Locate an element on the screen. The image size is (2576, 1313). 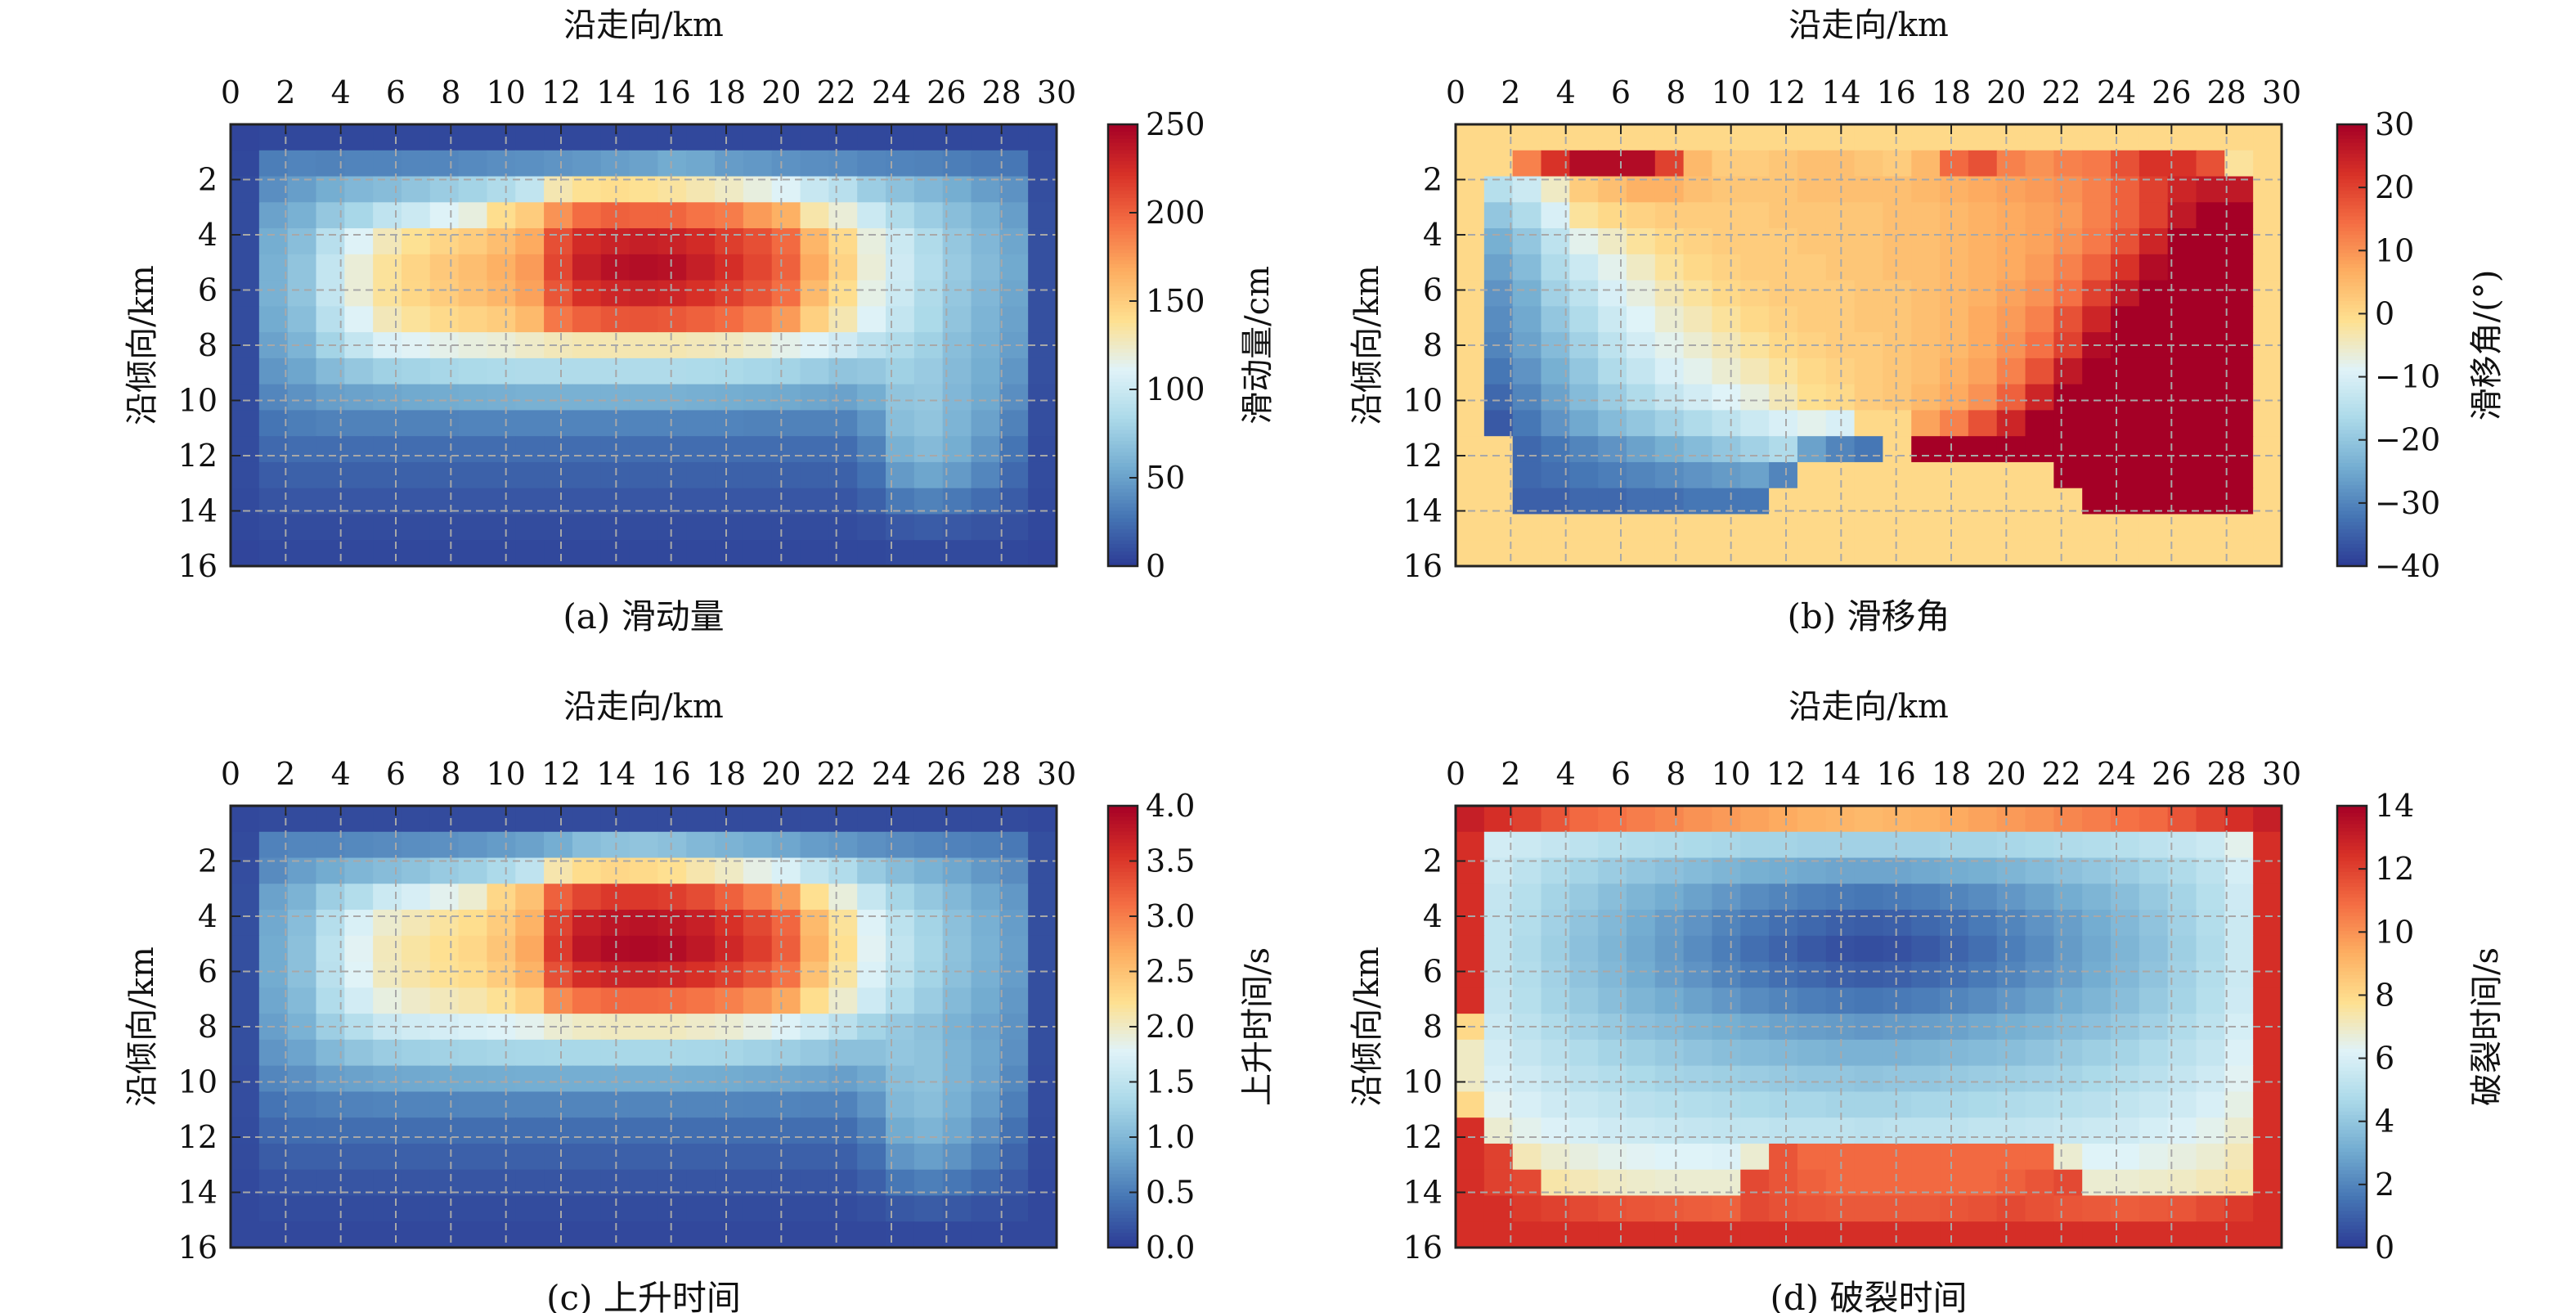
x-tick-label: 8 is located at coordinates (450, 92).